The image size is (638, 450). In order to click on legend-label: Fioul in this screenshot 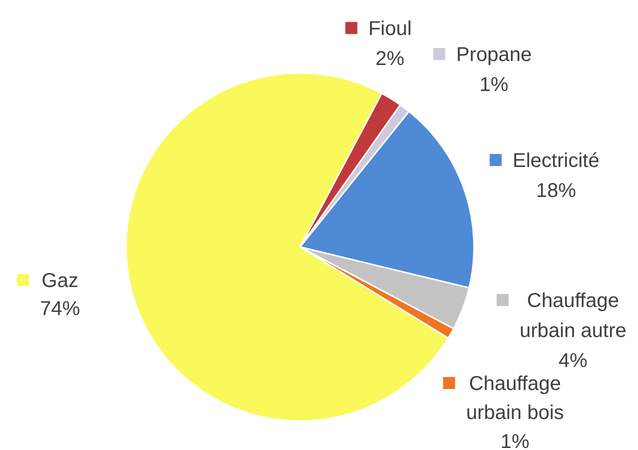, I will do `click(390, 29)`.